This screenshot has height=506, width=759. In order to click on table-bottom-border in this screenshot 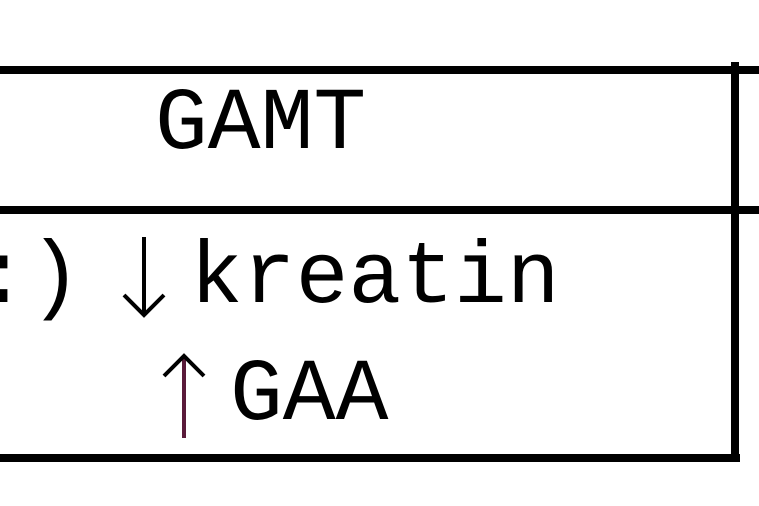, I will do `click(370, 458)`.